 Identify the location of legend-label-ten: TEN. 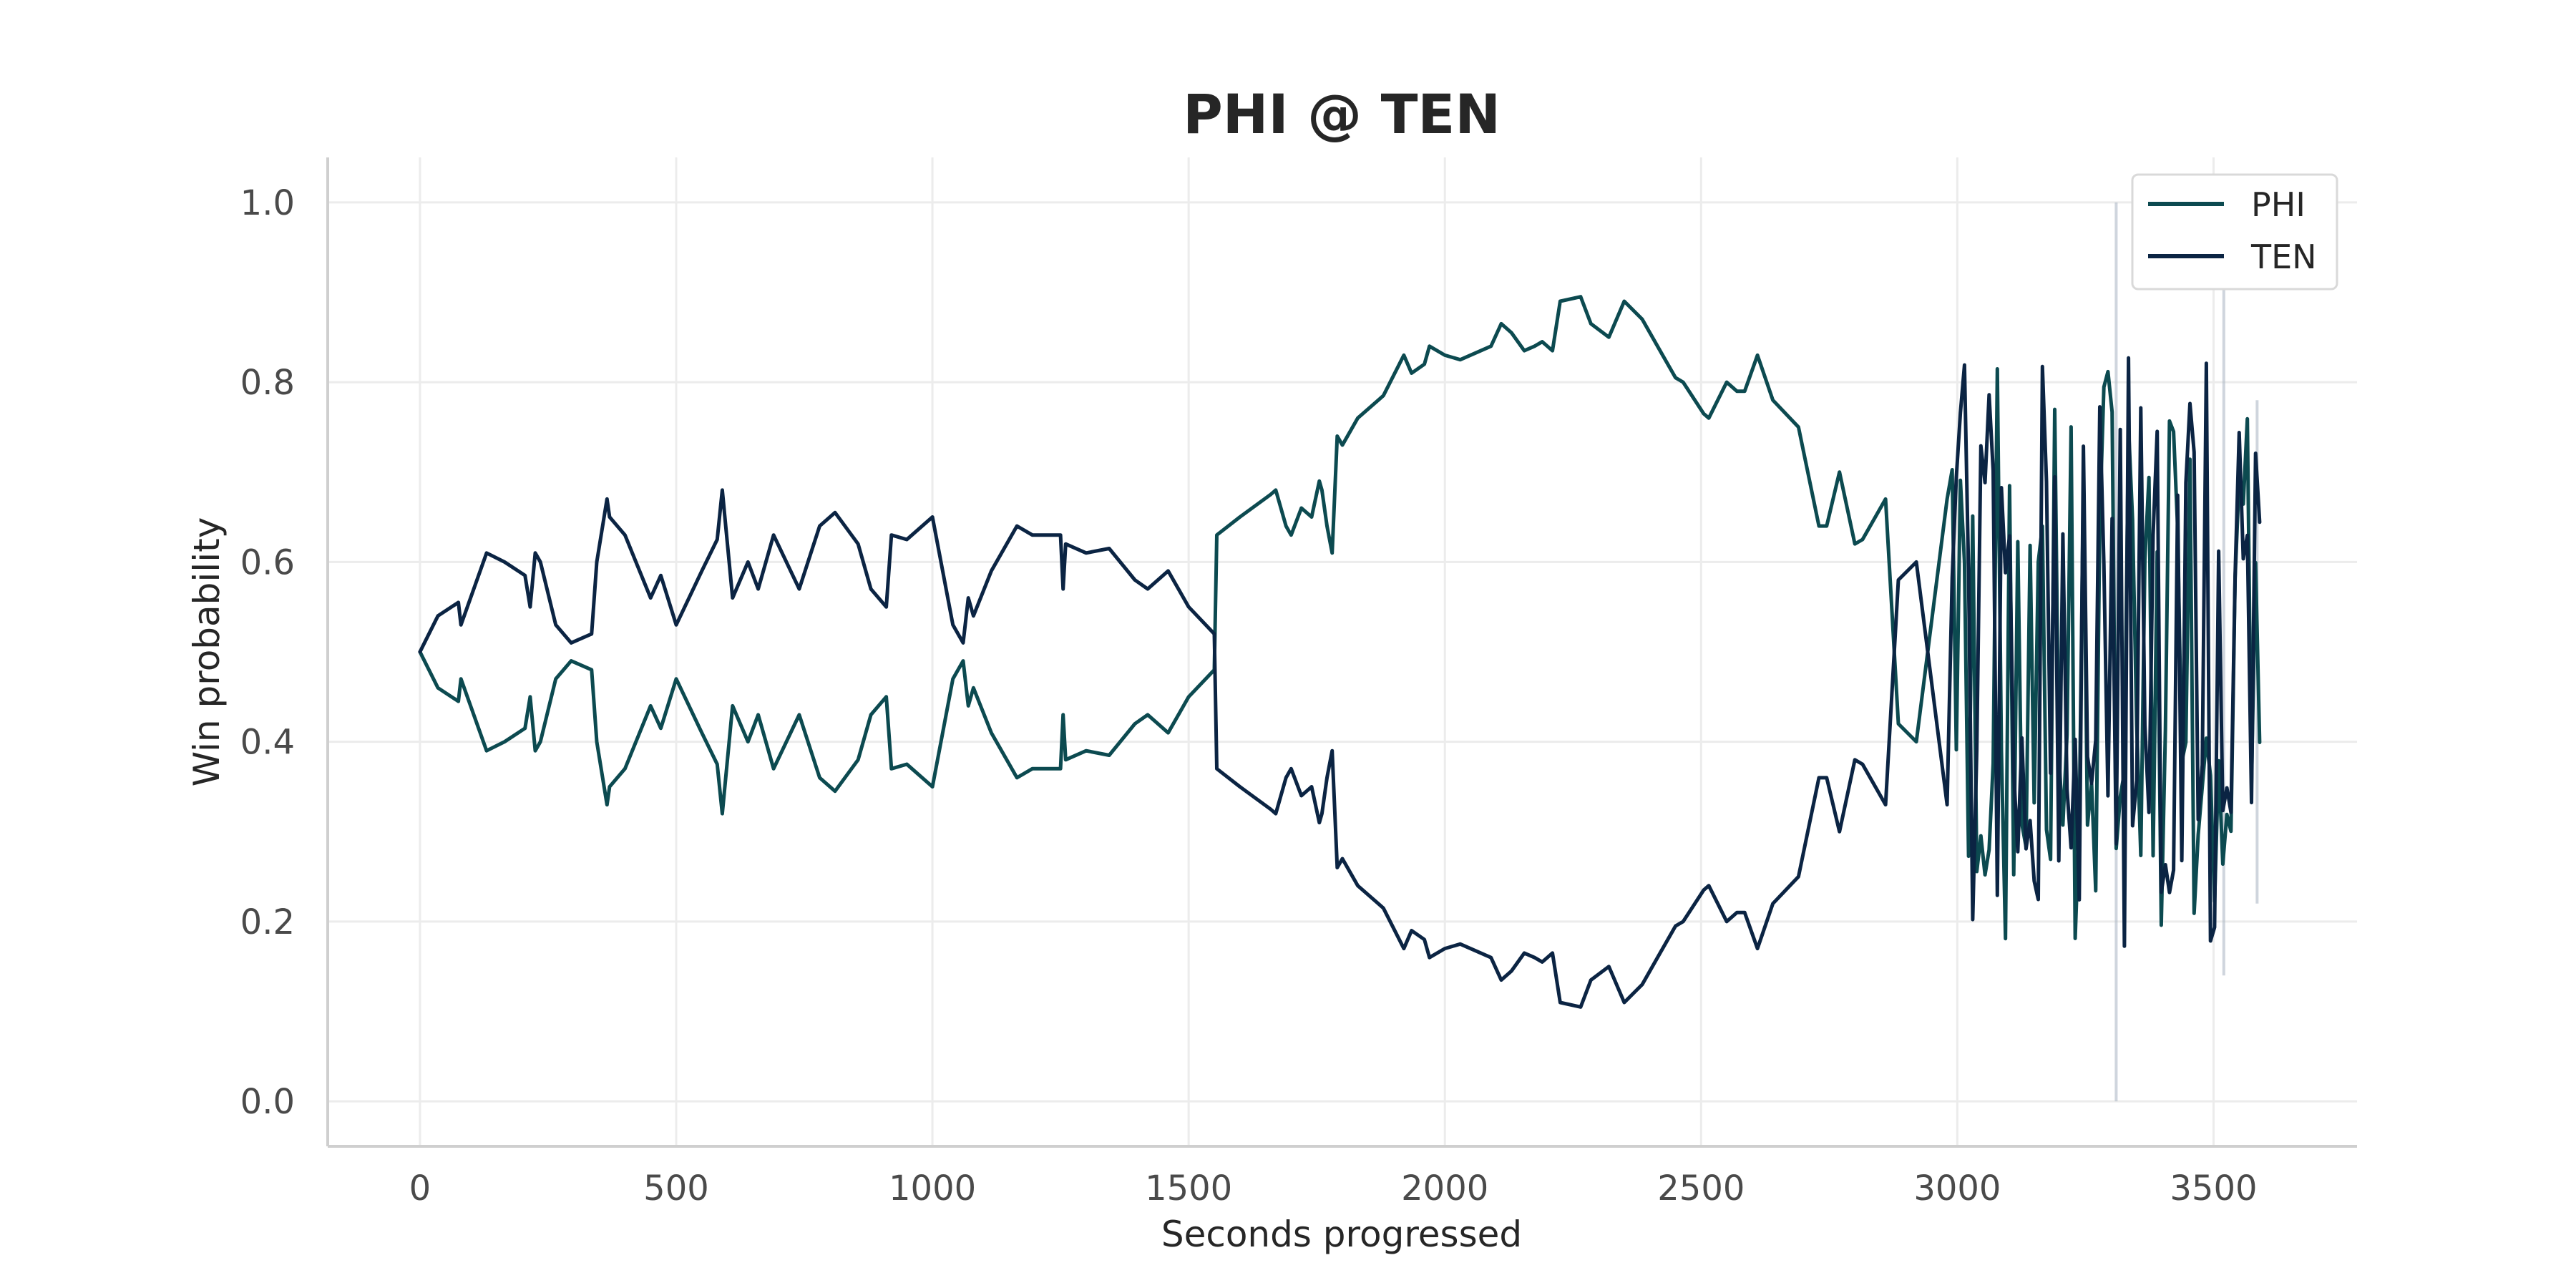
(2283, 257).